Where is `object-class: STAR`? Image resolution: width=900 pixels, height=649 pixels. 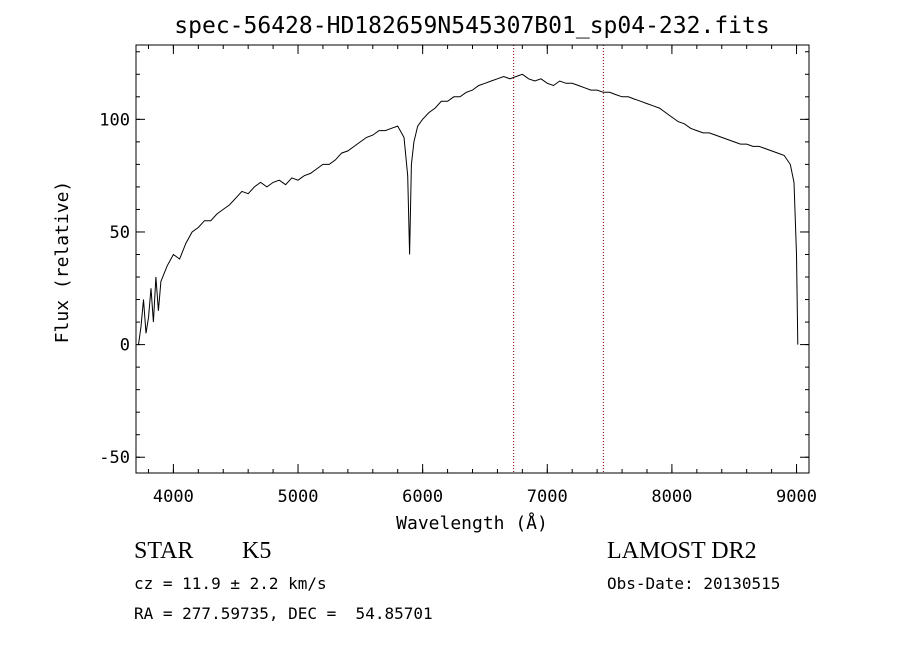
object-class: STAR is located at coordinates (164, 551).